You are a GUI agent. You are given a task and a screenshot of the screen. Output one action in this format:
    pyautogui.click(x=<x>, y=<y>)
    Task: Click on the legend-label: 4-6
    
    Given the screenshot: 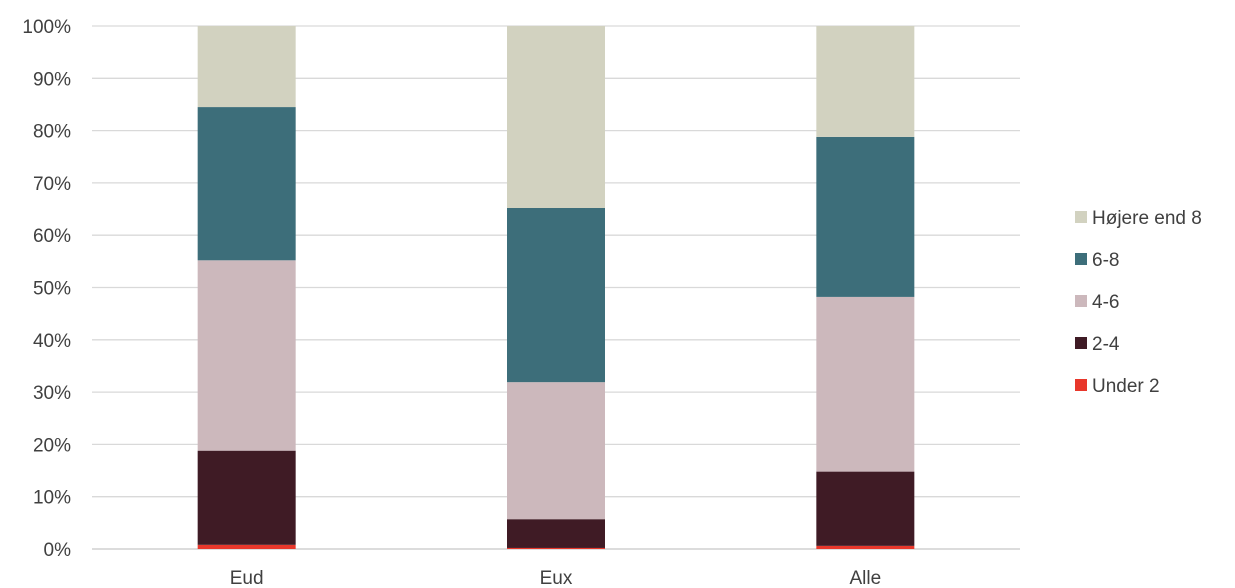 What is the action you would take?
    pyautogui.click(x=1105, y=302)
    